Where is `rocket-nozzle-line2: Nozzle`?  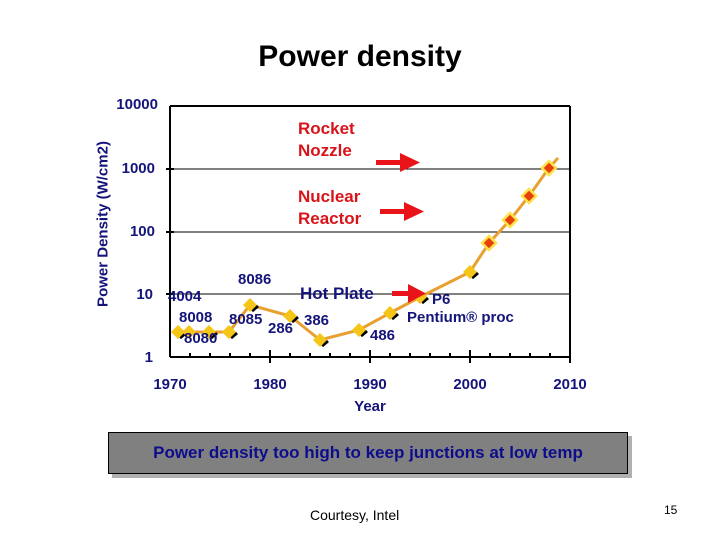
rocket-nozzle-line2: Nozzle is located at coordinates (325, 150).